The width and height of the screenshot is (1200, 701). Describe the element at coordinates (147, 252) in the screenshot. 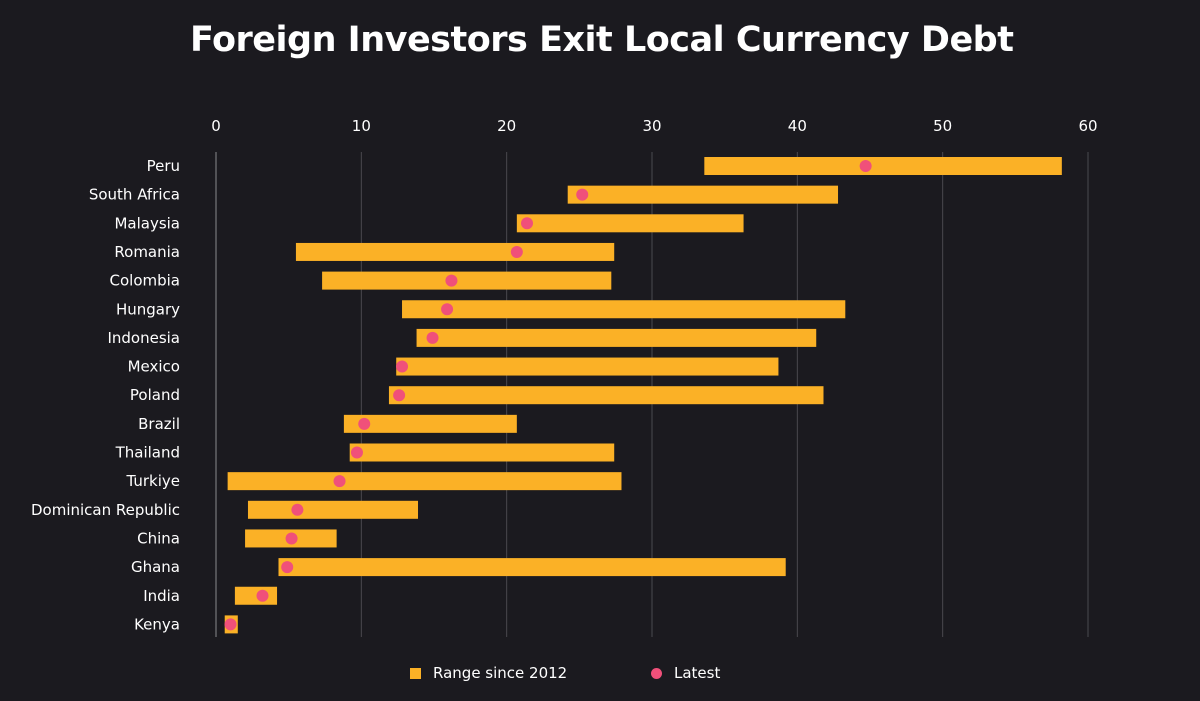

I see `category-label: Romania` at that location.